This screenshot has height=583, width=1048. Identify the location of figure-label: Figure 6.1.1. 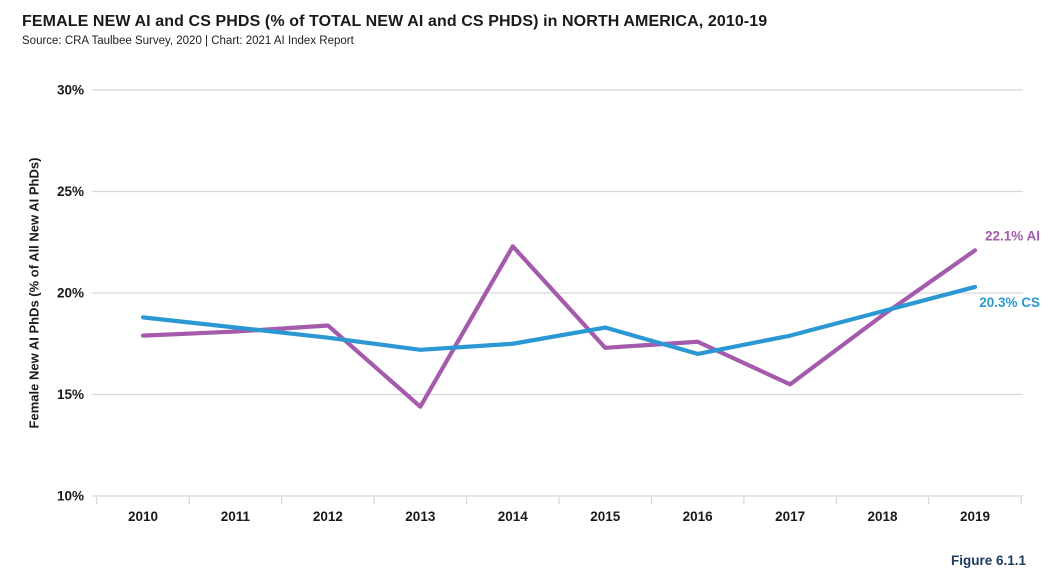
(988, 560).